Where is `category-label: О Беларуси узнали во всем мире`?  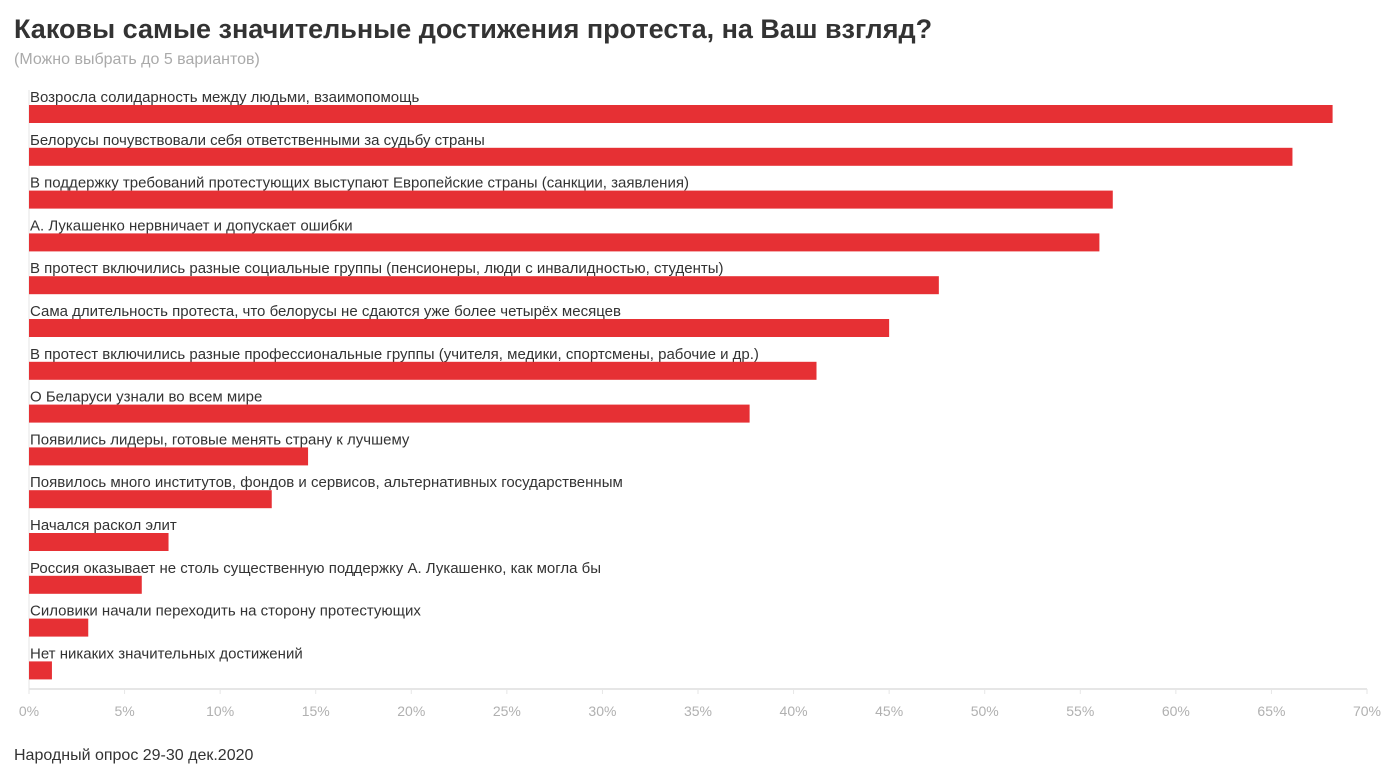
category-label: О Беларуси узнали во всем мире is located at coordinates (146, 397).